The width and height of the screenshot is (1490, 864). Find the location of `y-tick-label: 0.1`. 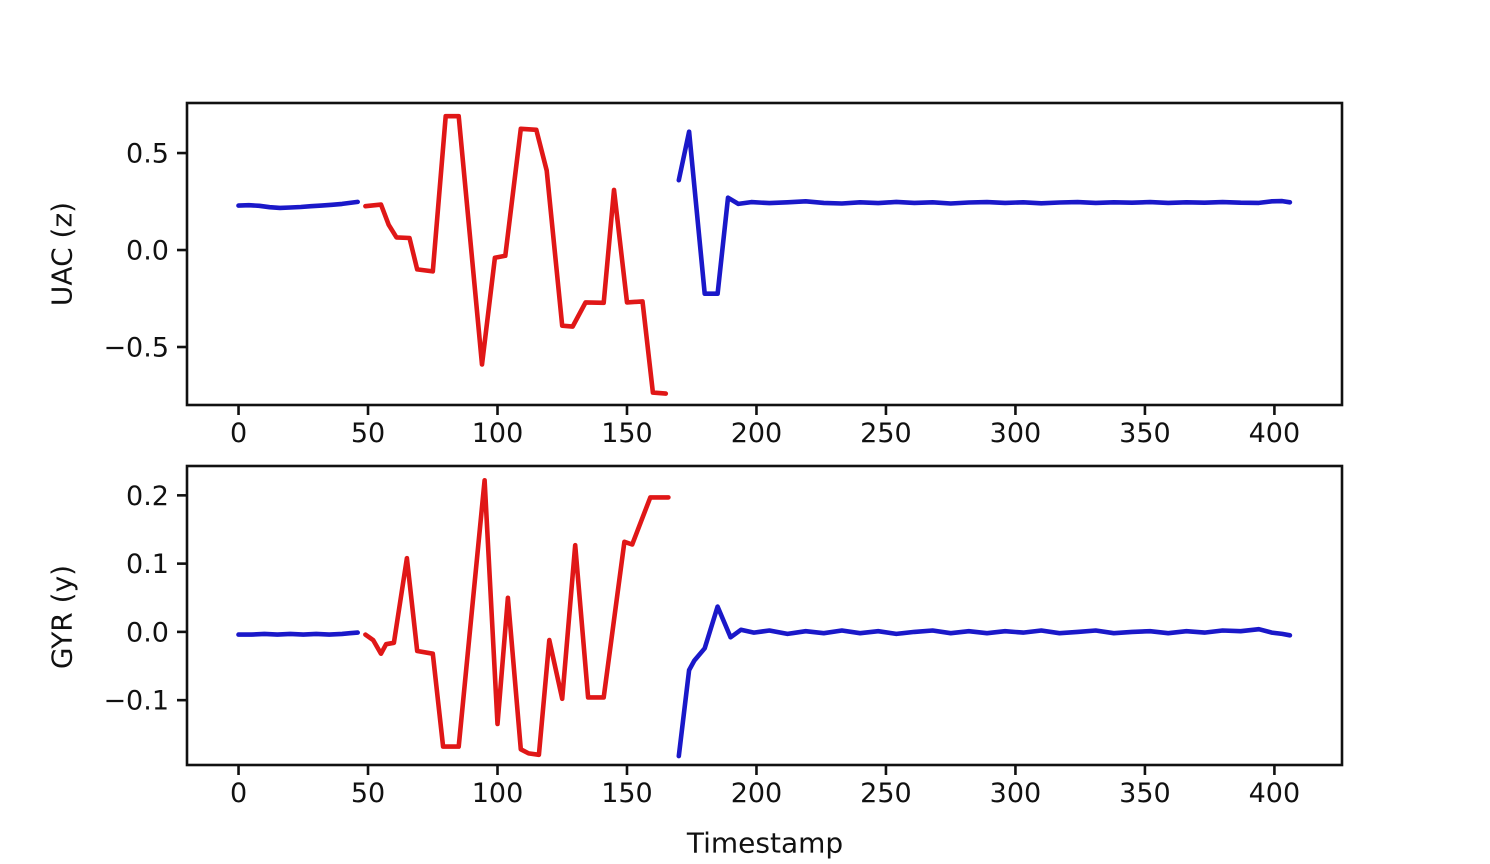

y-tick-label: 0.1 is located at coordinates (147, 564).